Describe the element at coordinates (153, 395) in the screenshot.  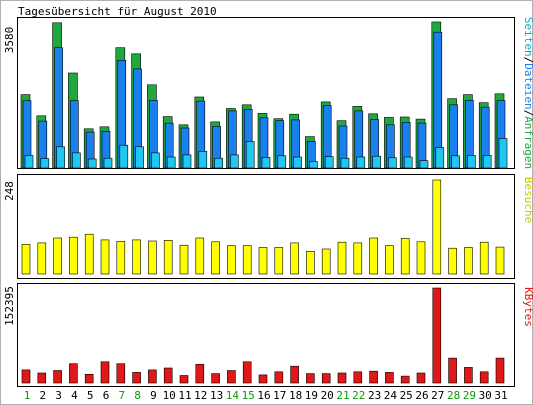
I see `day-label: 9` at that location.